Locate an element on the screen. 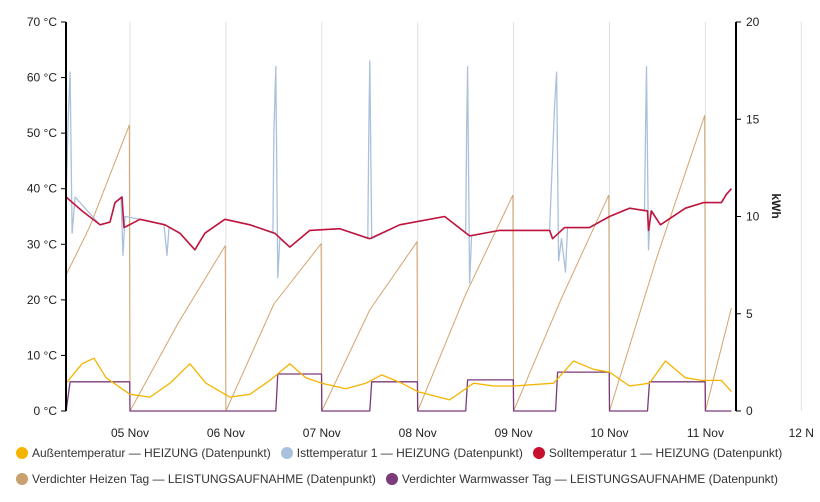 The height and width of the screenshot is (502, 820). right-tick-label: 10 is located at coordinates (753, 217).